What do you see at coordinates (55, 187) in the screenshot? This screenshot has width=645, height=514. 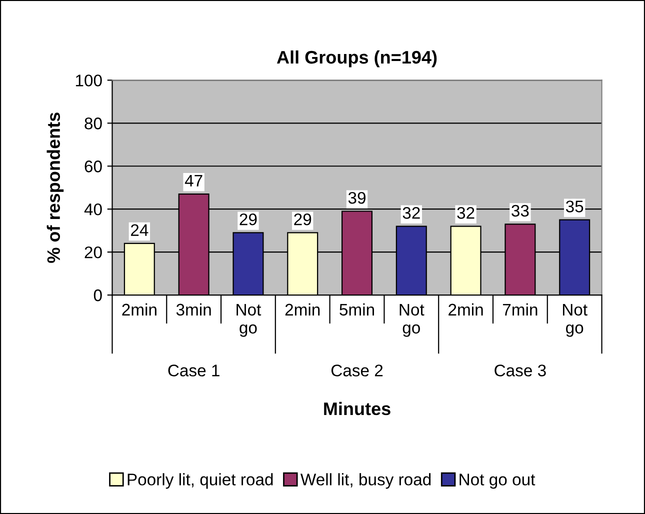 I see `y-axis-title: % of respondents` at bounding box center [55, 187].